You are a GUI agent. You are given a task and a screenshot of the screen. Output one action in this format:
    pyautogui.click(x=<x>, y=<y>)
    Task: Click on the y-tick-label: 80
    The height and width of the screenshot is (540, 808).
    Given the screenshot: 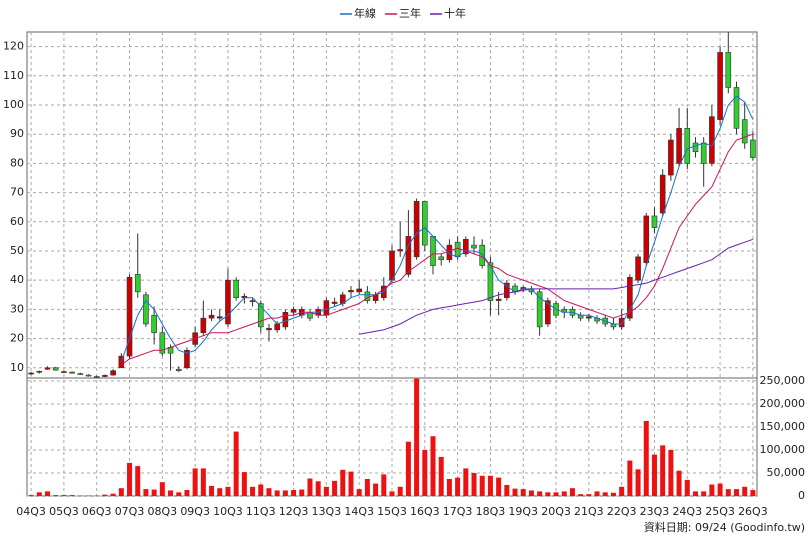 What is the action you would take?
    pyautogui.click(x=17, y=162)
    